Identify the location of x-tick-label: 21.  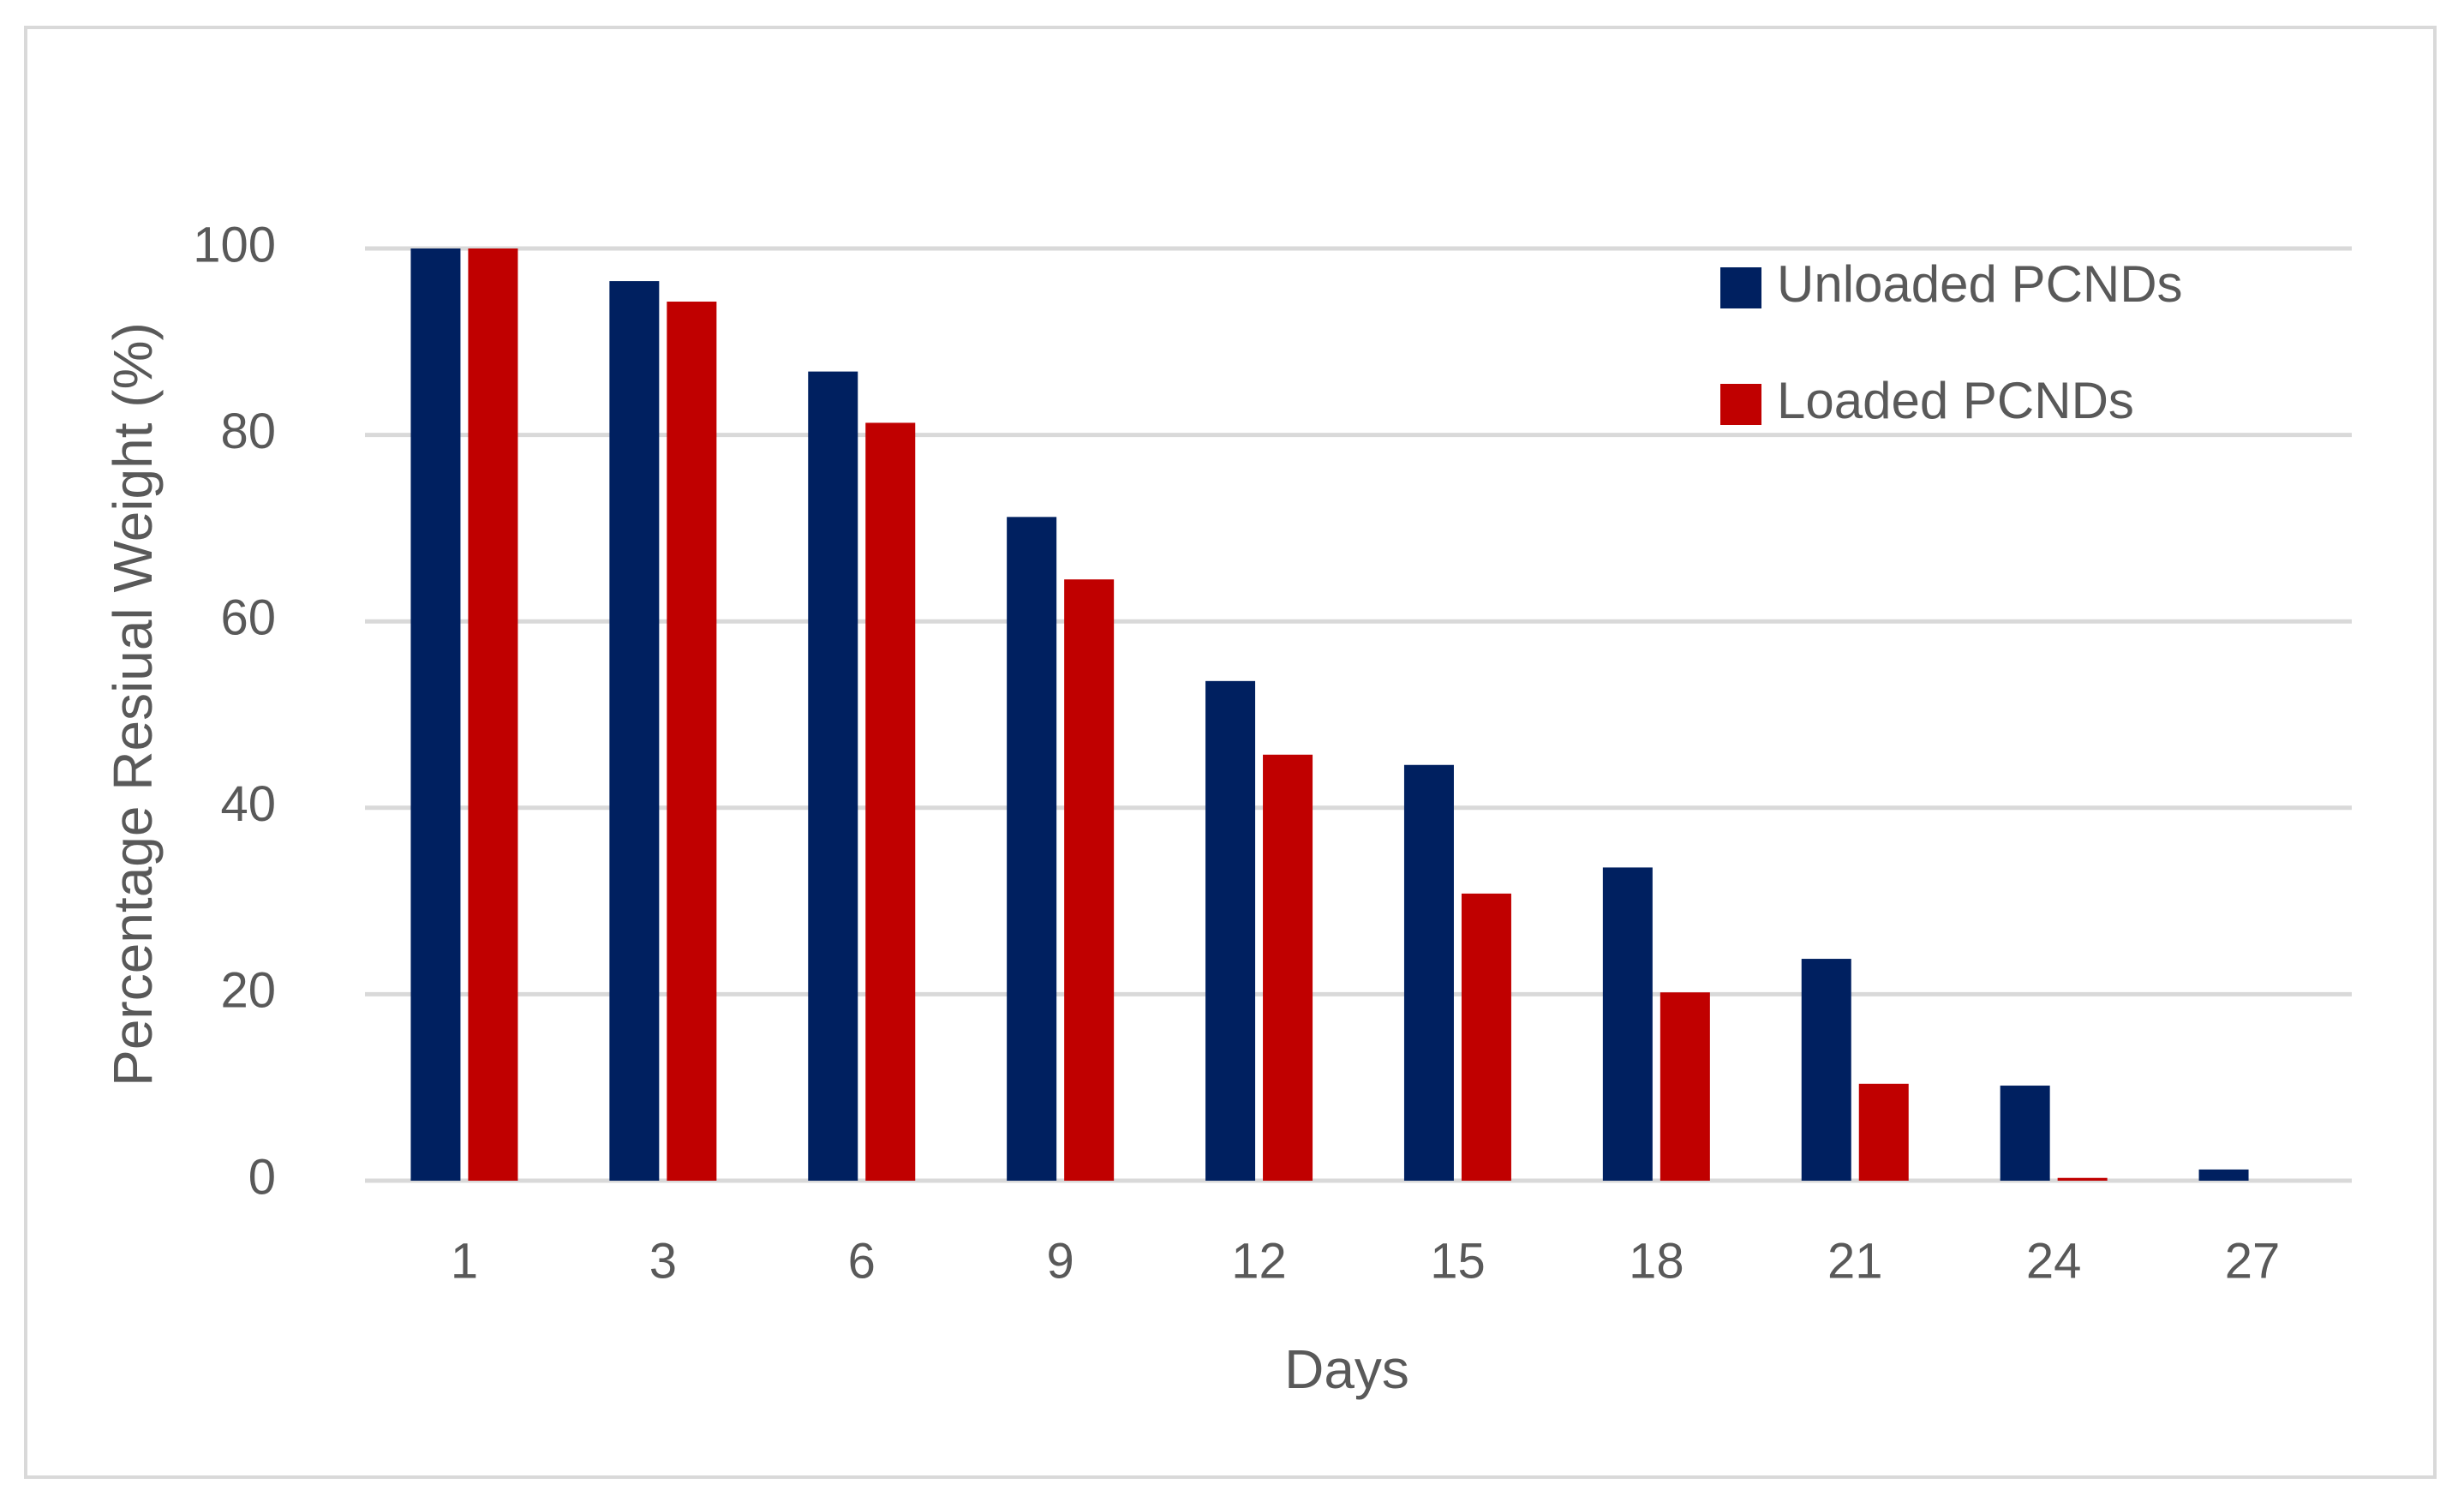
(1855, 1261).